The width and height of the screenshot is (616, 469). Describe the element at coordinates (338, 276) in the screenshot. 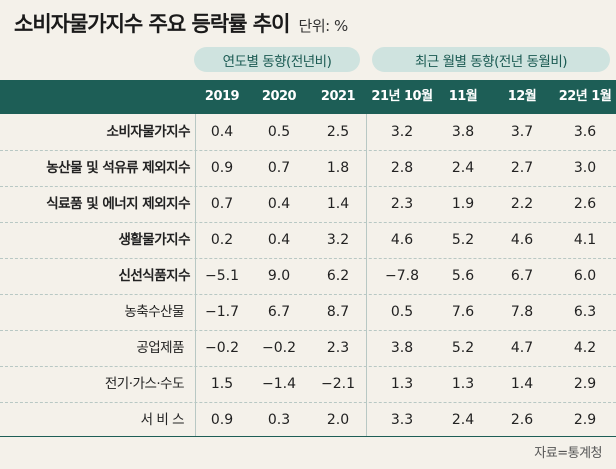

I see `table-cell: 6.2` at that location.